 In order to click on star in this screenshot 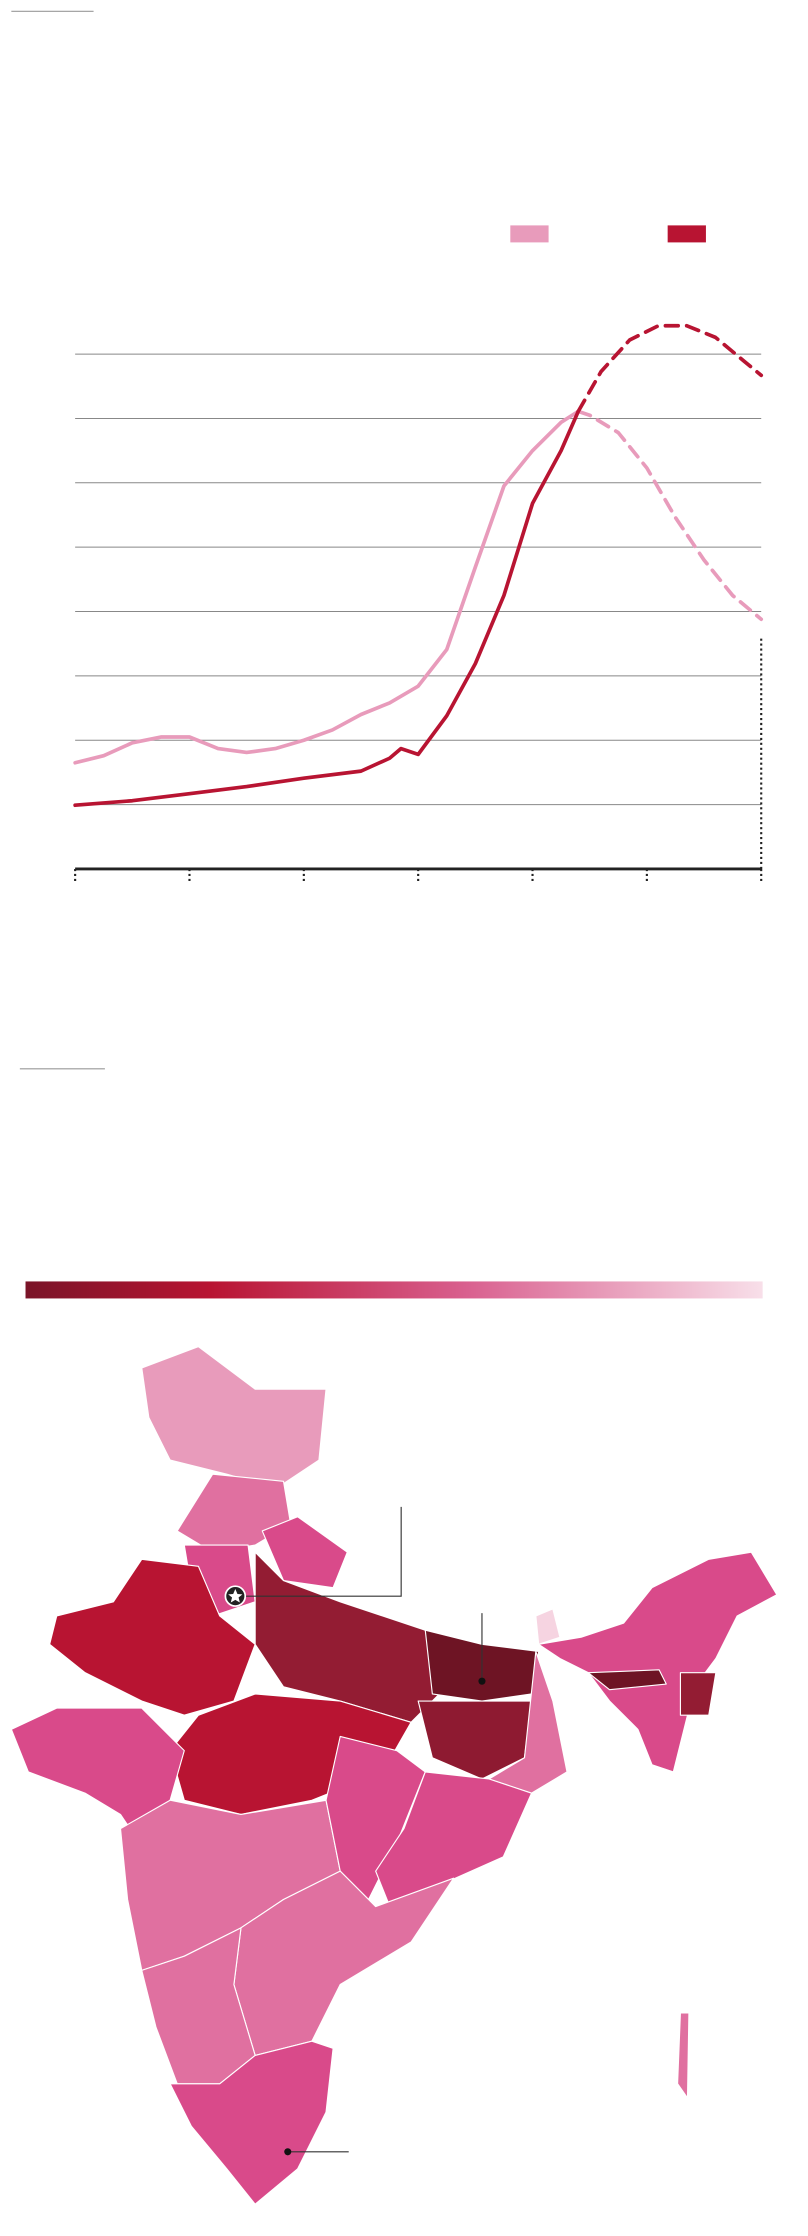, I will do `click(235, 1596)`.